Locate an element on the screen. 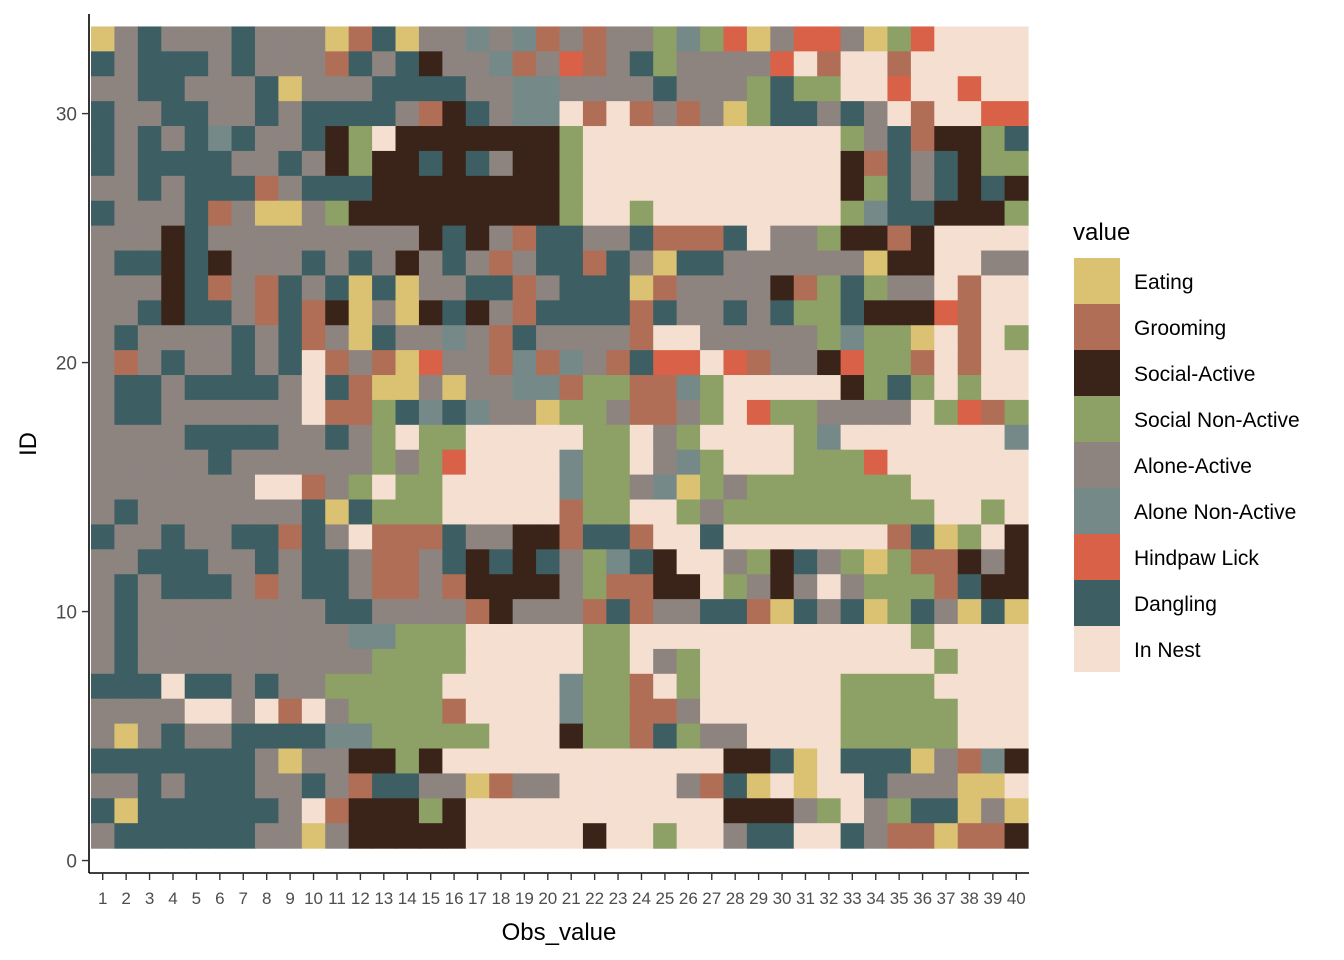  x-tick-label: 22 is located at coordinates (594, 898).